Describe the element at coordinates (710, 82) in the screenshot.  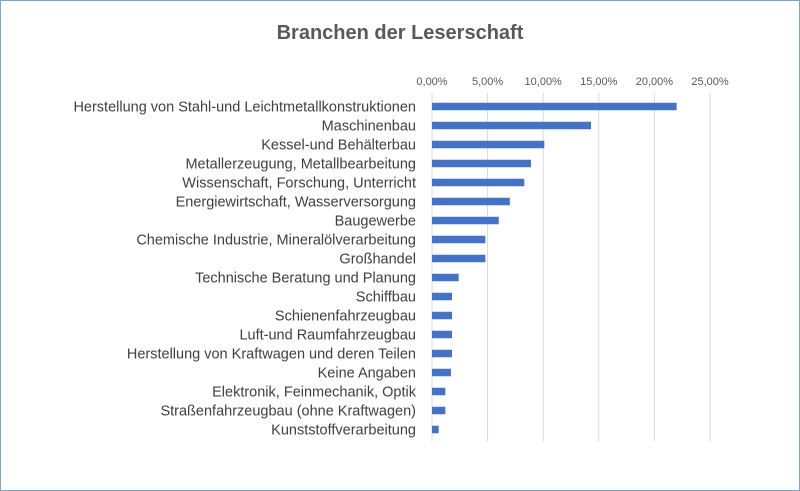
I see `x-tick-label: 25,00%` at that location.